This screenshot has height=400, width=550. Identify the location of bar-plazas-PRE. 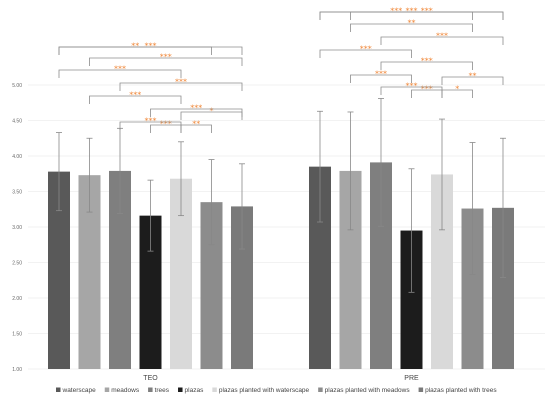
(411, 299).